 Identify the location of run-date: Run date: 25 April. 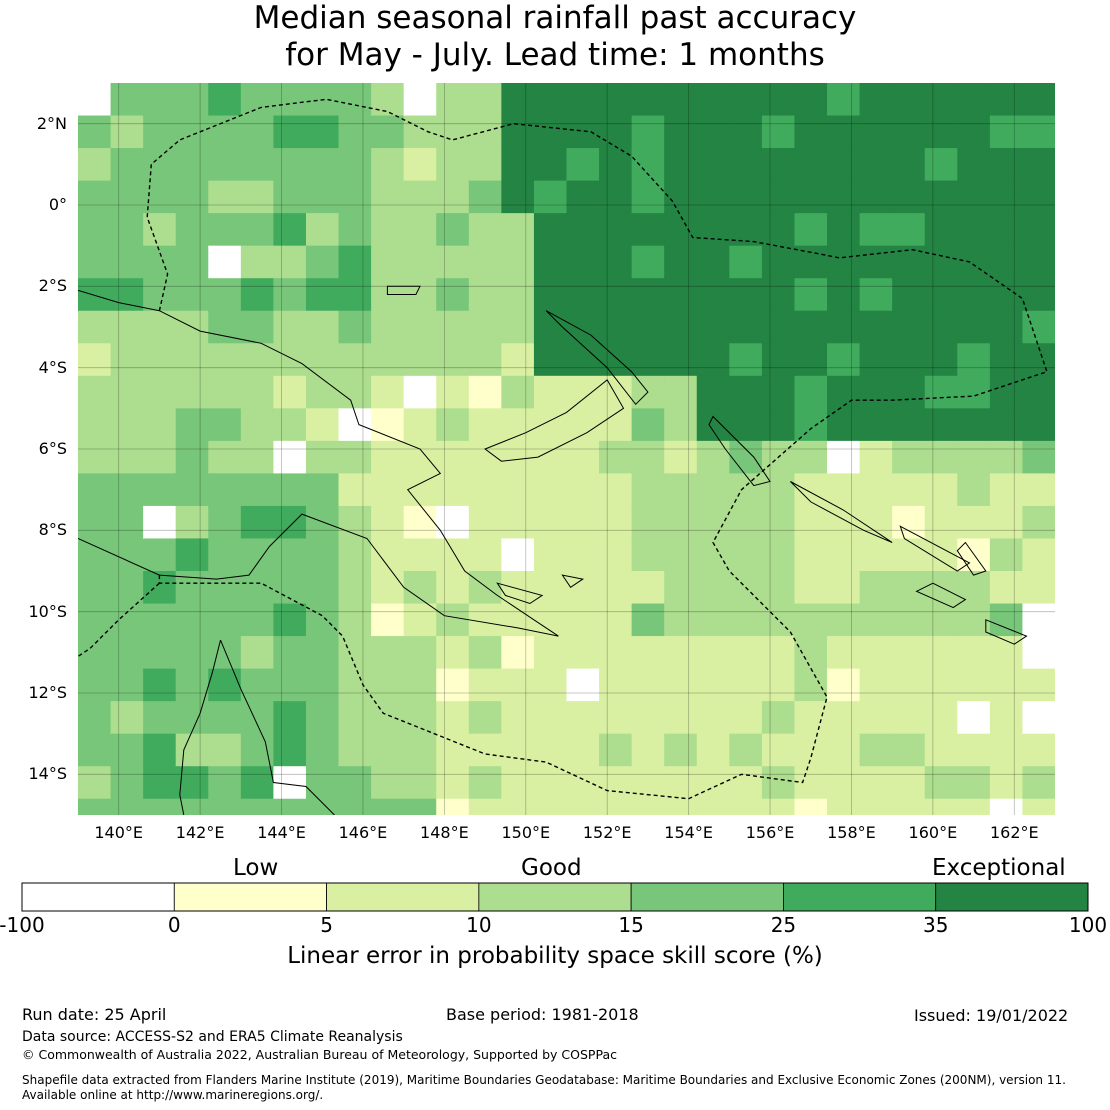
(94, 1014).